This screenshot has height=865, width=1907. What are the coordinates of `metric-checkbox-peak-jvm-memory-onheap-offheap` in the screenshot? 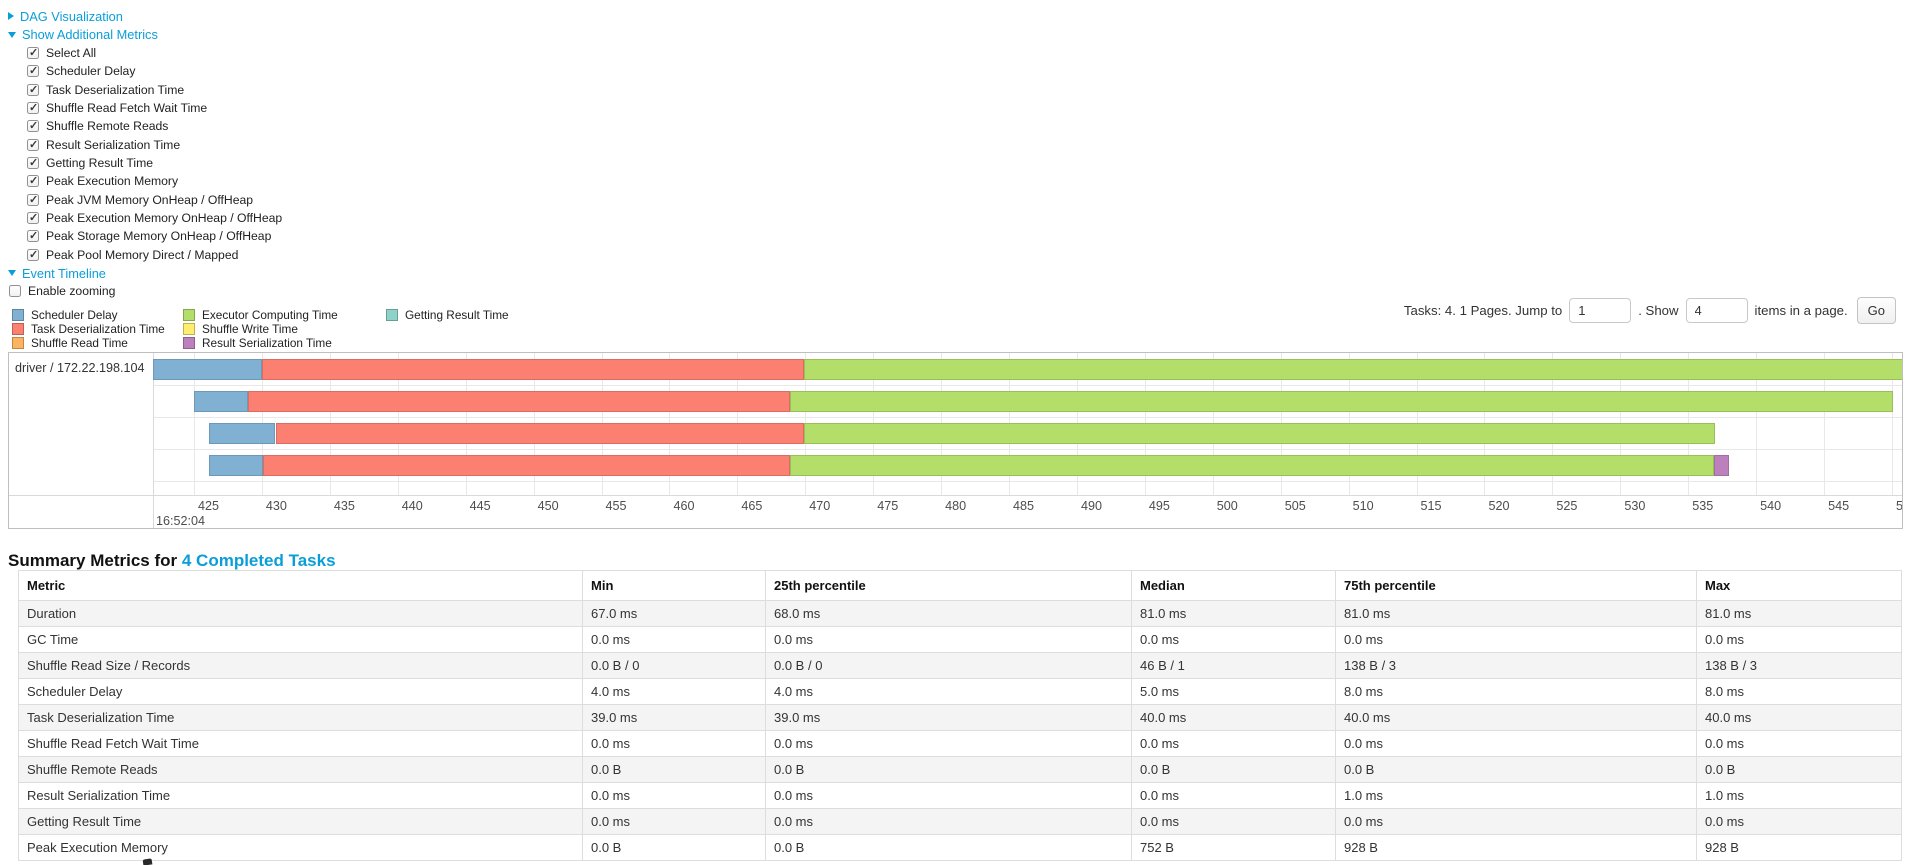 It's located at (33, 199).